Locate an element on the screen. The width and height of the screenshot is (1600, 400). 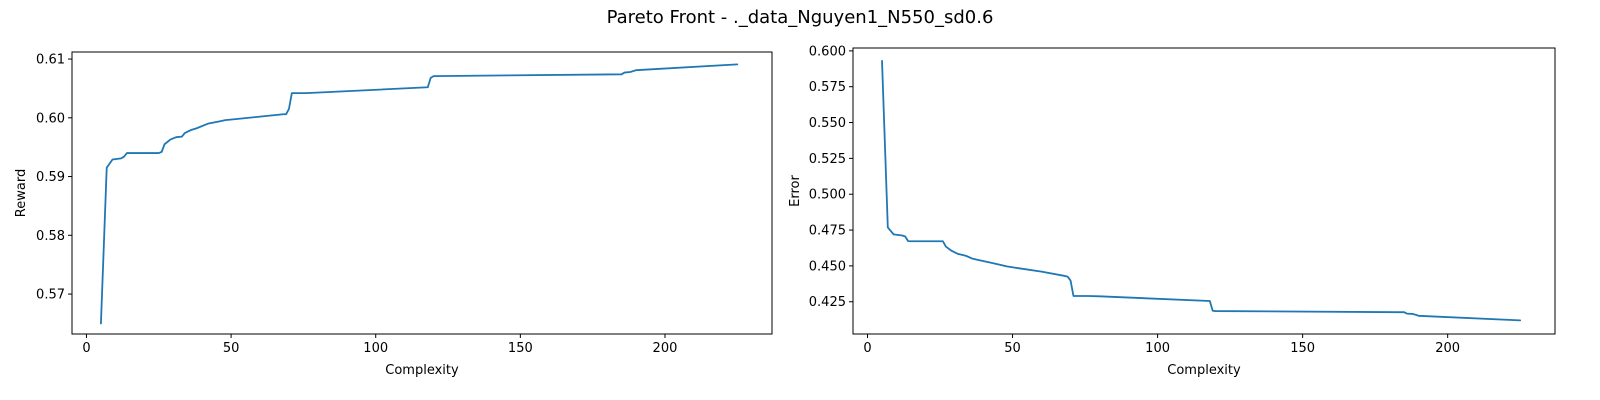
reward-x-tick-label: 100 is located at coordinates (375, 348).